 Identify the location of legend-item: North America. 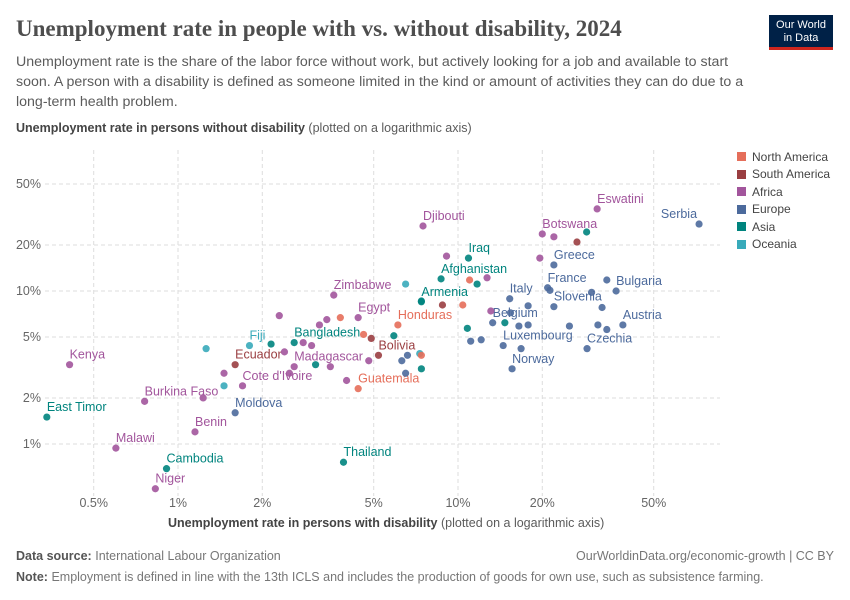
(783, 157).